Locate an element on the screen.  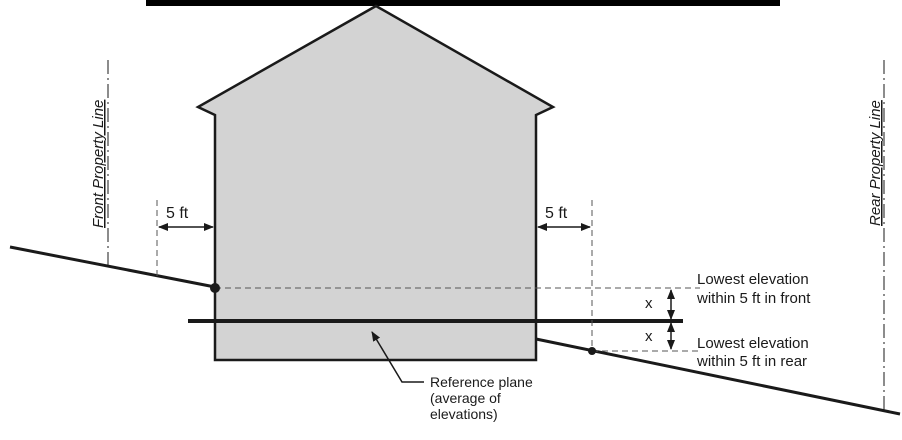
reference-plane-leader is located at coordinates (397, 357).